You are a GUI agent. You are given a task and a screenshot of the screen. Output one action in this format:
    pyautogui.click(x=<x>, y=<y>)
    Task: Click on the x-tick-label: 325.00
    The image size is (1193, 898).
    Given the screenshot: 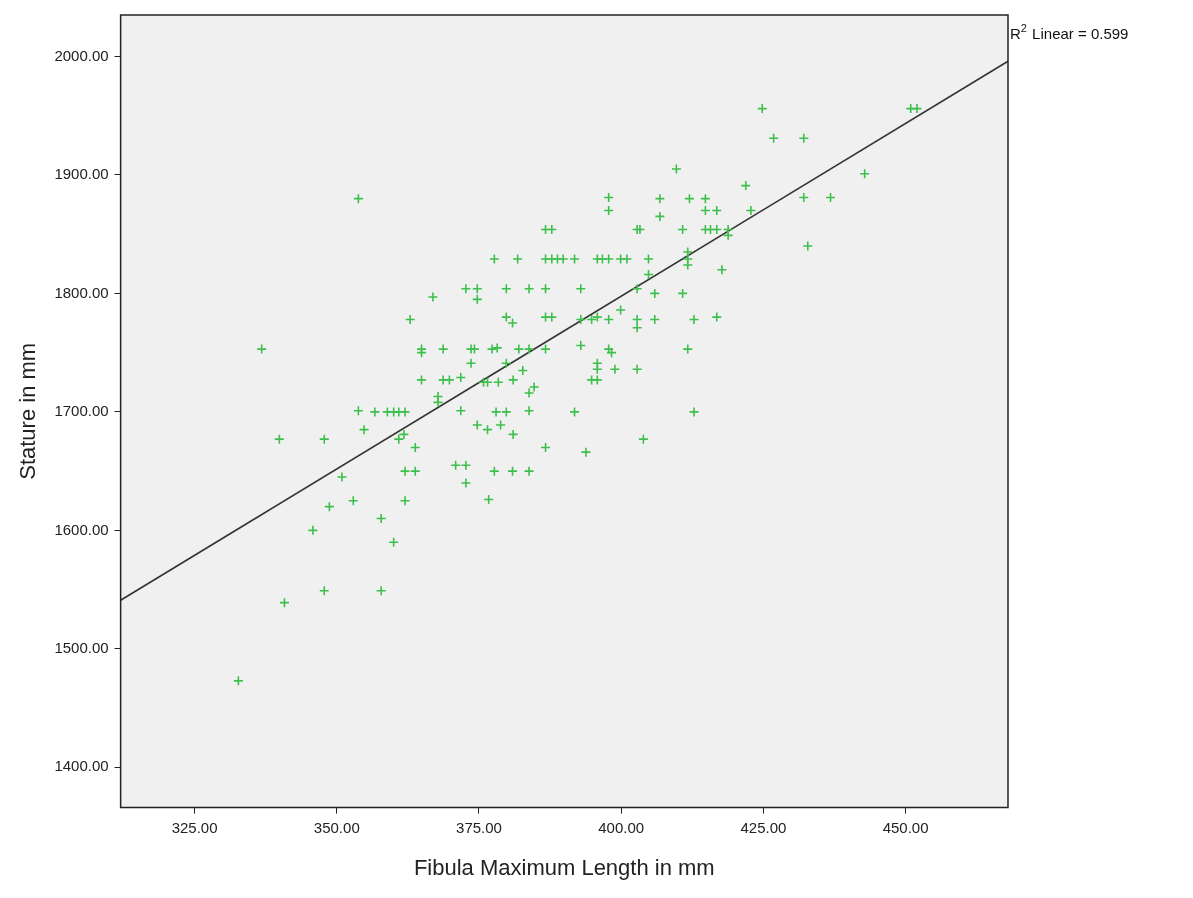 What is the action you would take?
    pyautogui.click(x=194, y=827)
    